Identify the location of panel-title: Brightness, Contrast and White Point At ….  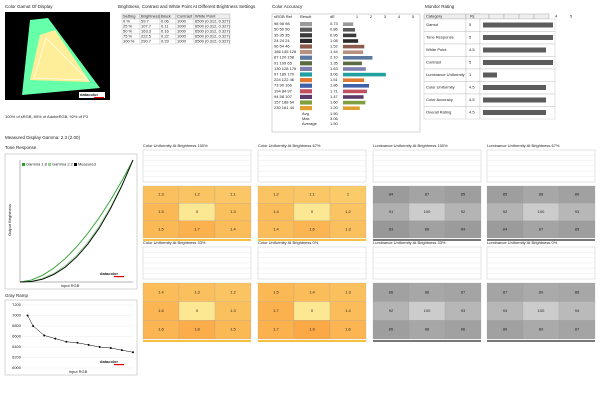
(187, 6).